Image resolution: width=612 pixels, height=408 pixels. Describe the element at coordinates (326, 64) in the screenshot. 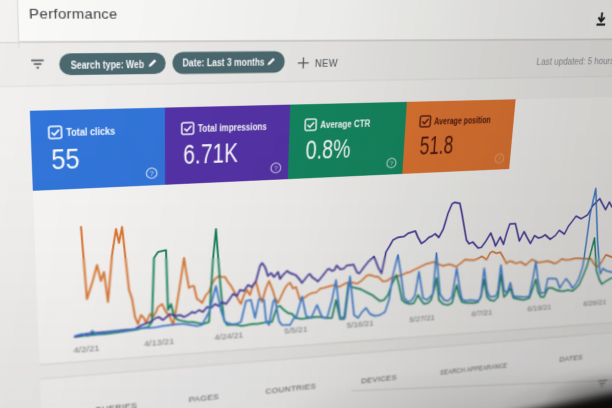

I see `svg-text: NEW` at that location.